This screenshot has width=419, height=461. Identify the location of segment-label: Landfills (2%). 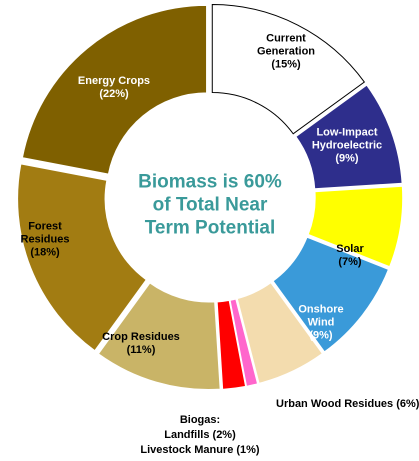
(199, 435).